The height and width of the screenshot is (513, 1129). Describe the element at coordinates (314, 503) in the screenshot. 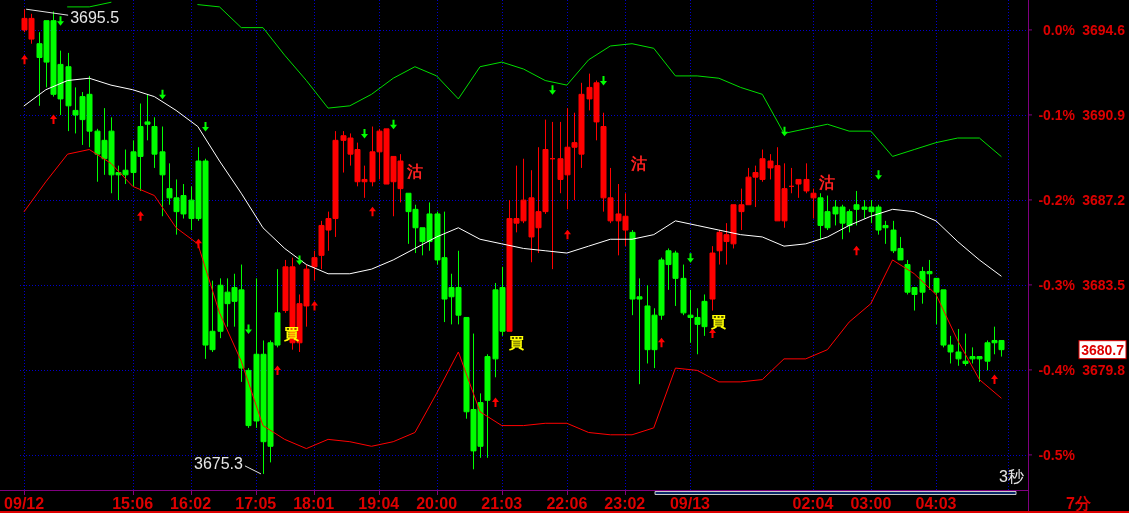

I see `x-tick-label: 18:01` at that location.